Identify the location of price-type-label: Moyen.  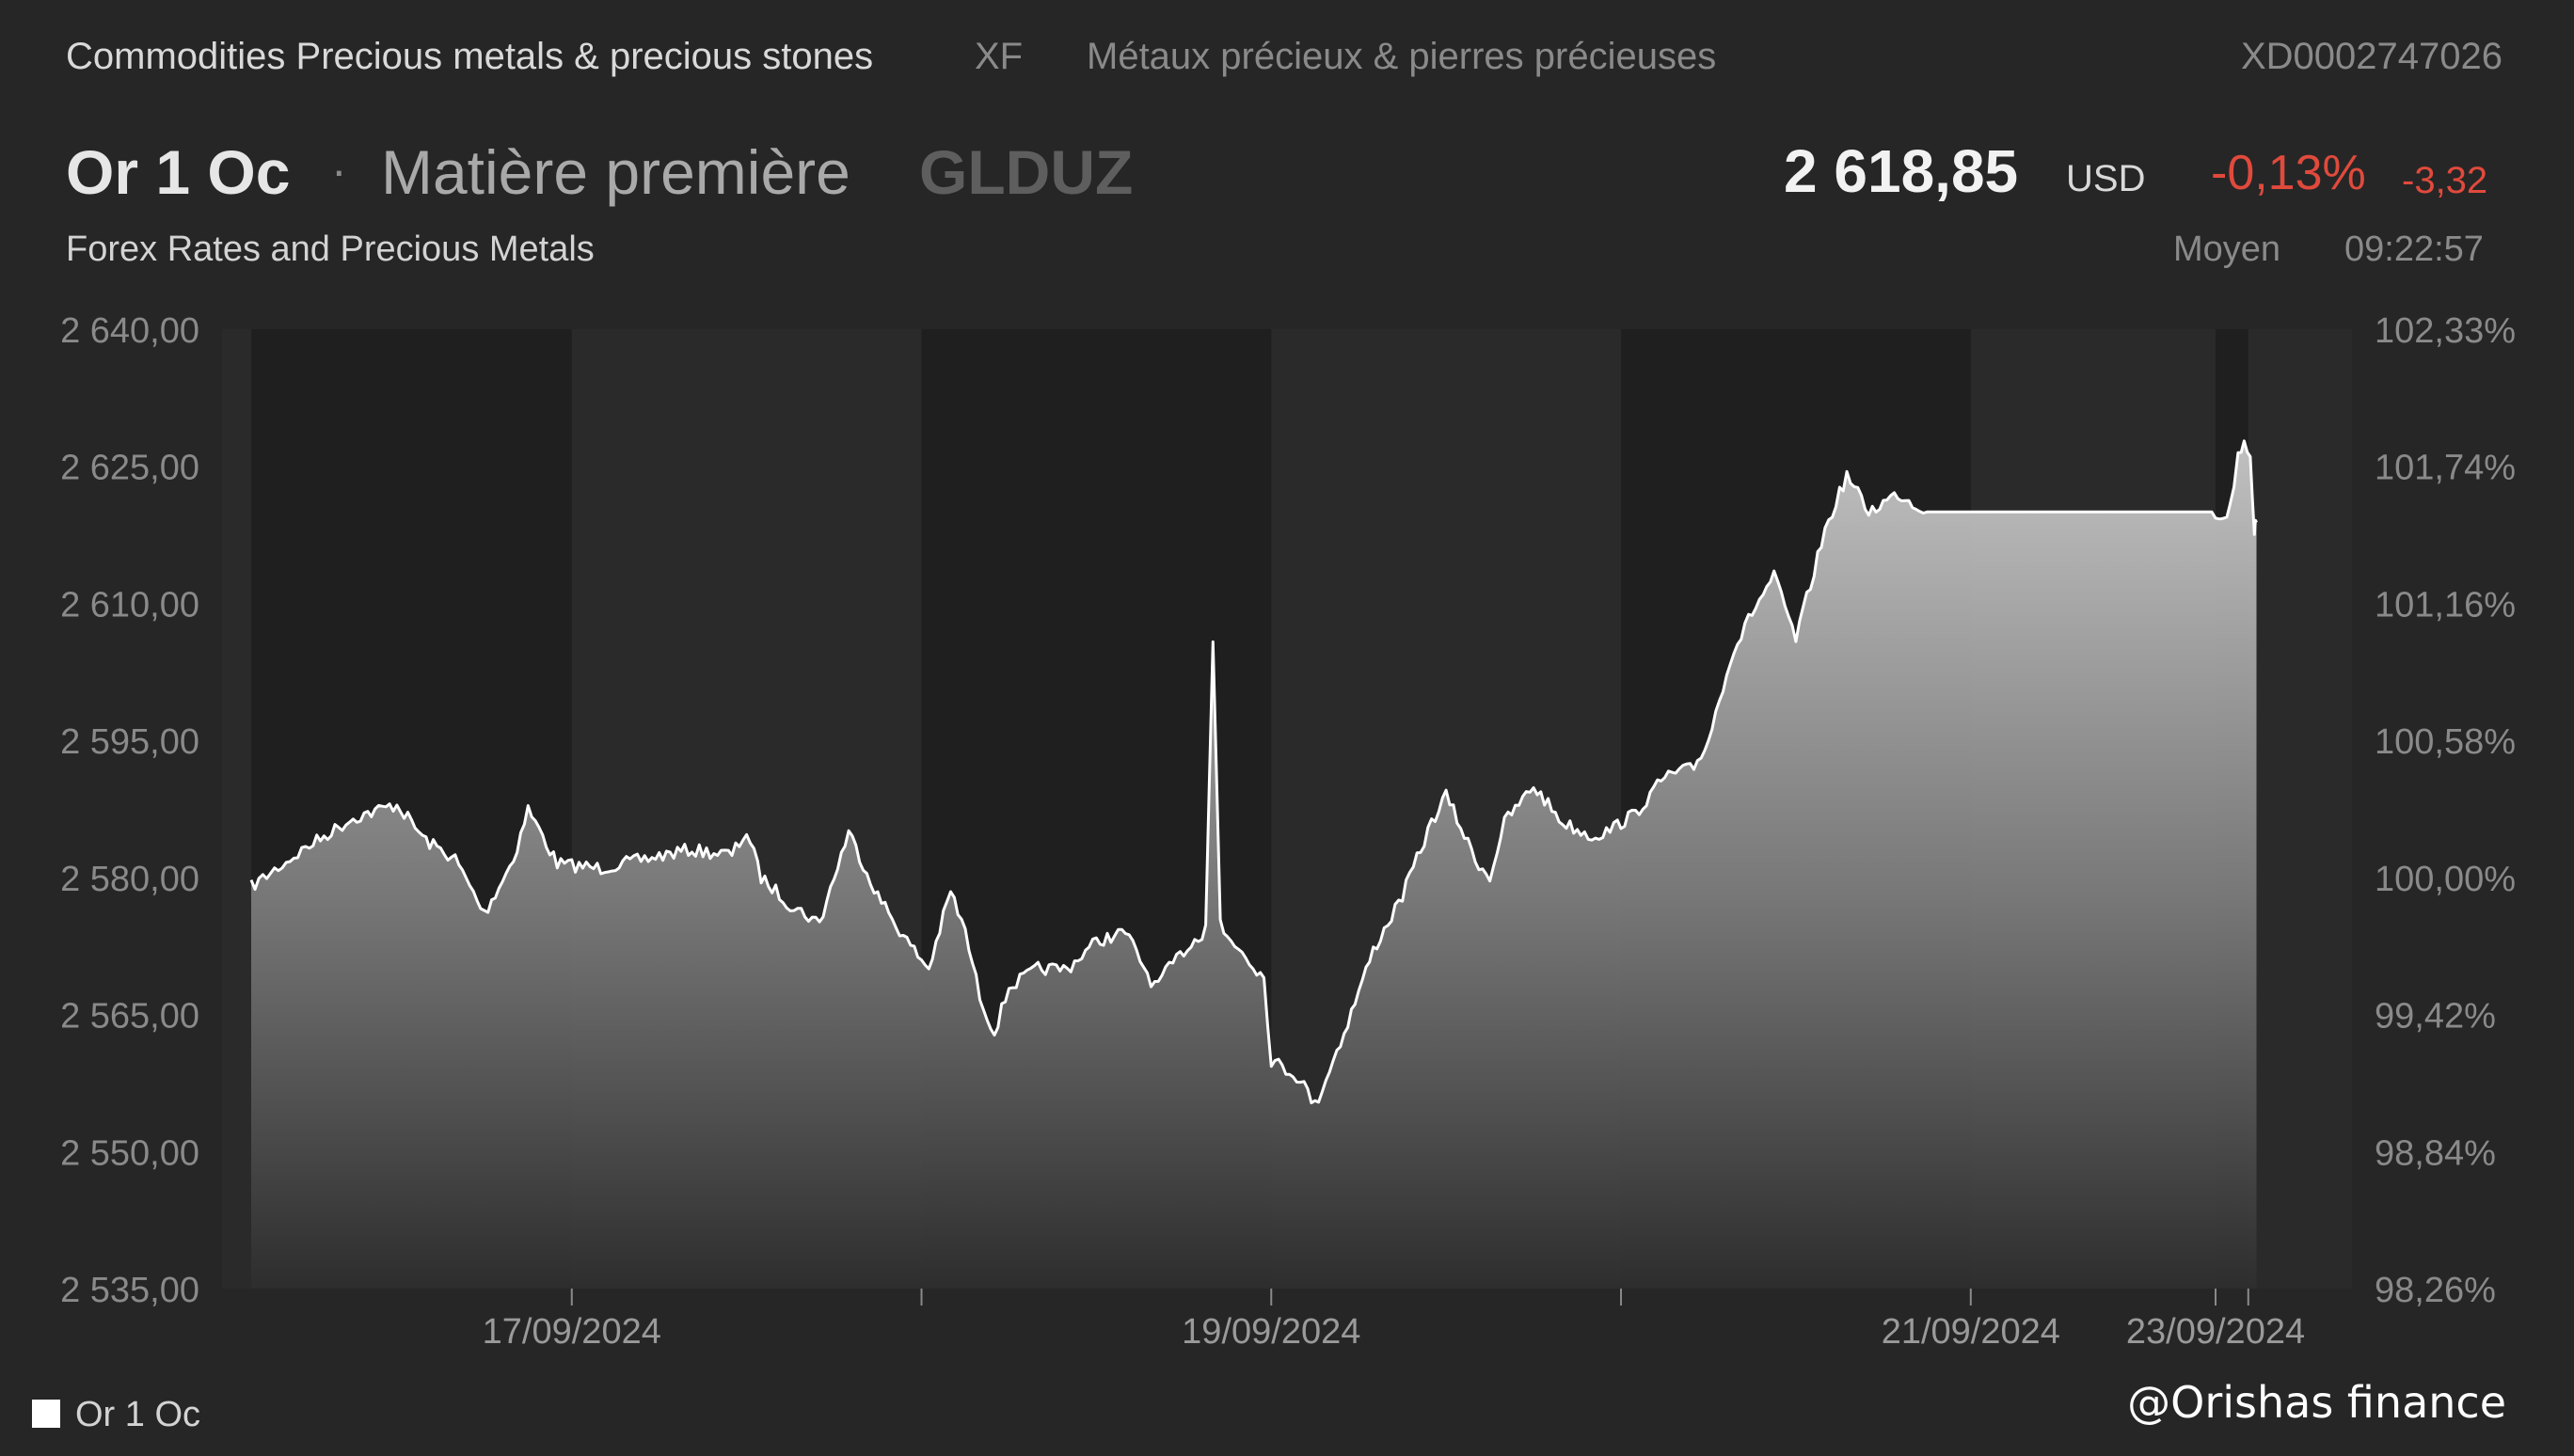
(2227, 249).